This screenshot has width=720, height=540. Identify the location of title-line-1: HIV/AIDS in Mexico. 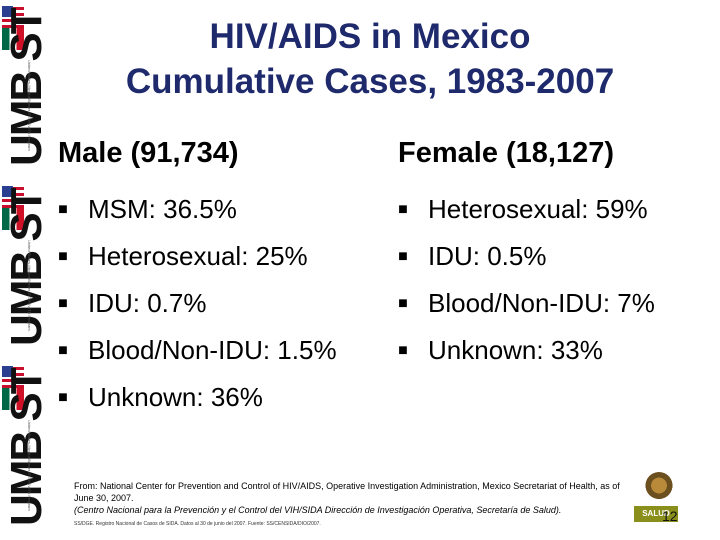
(370, 36).